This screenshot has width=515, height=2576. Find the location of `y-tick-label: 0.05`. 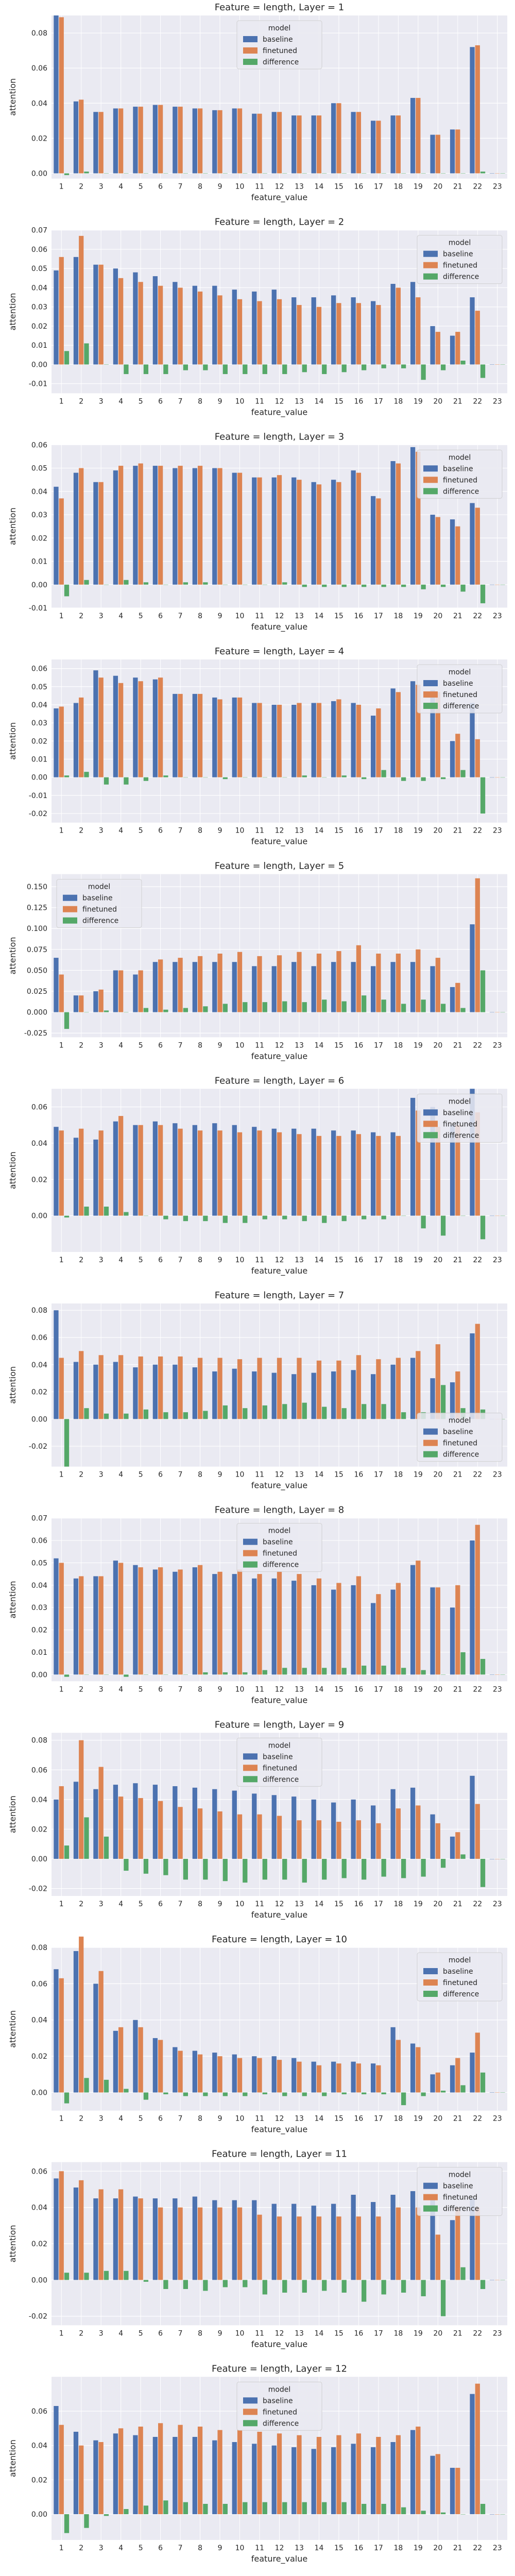

y-tick-label: 0.05 is located at coordinates (39, 1563).